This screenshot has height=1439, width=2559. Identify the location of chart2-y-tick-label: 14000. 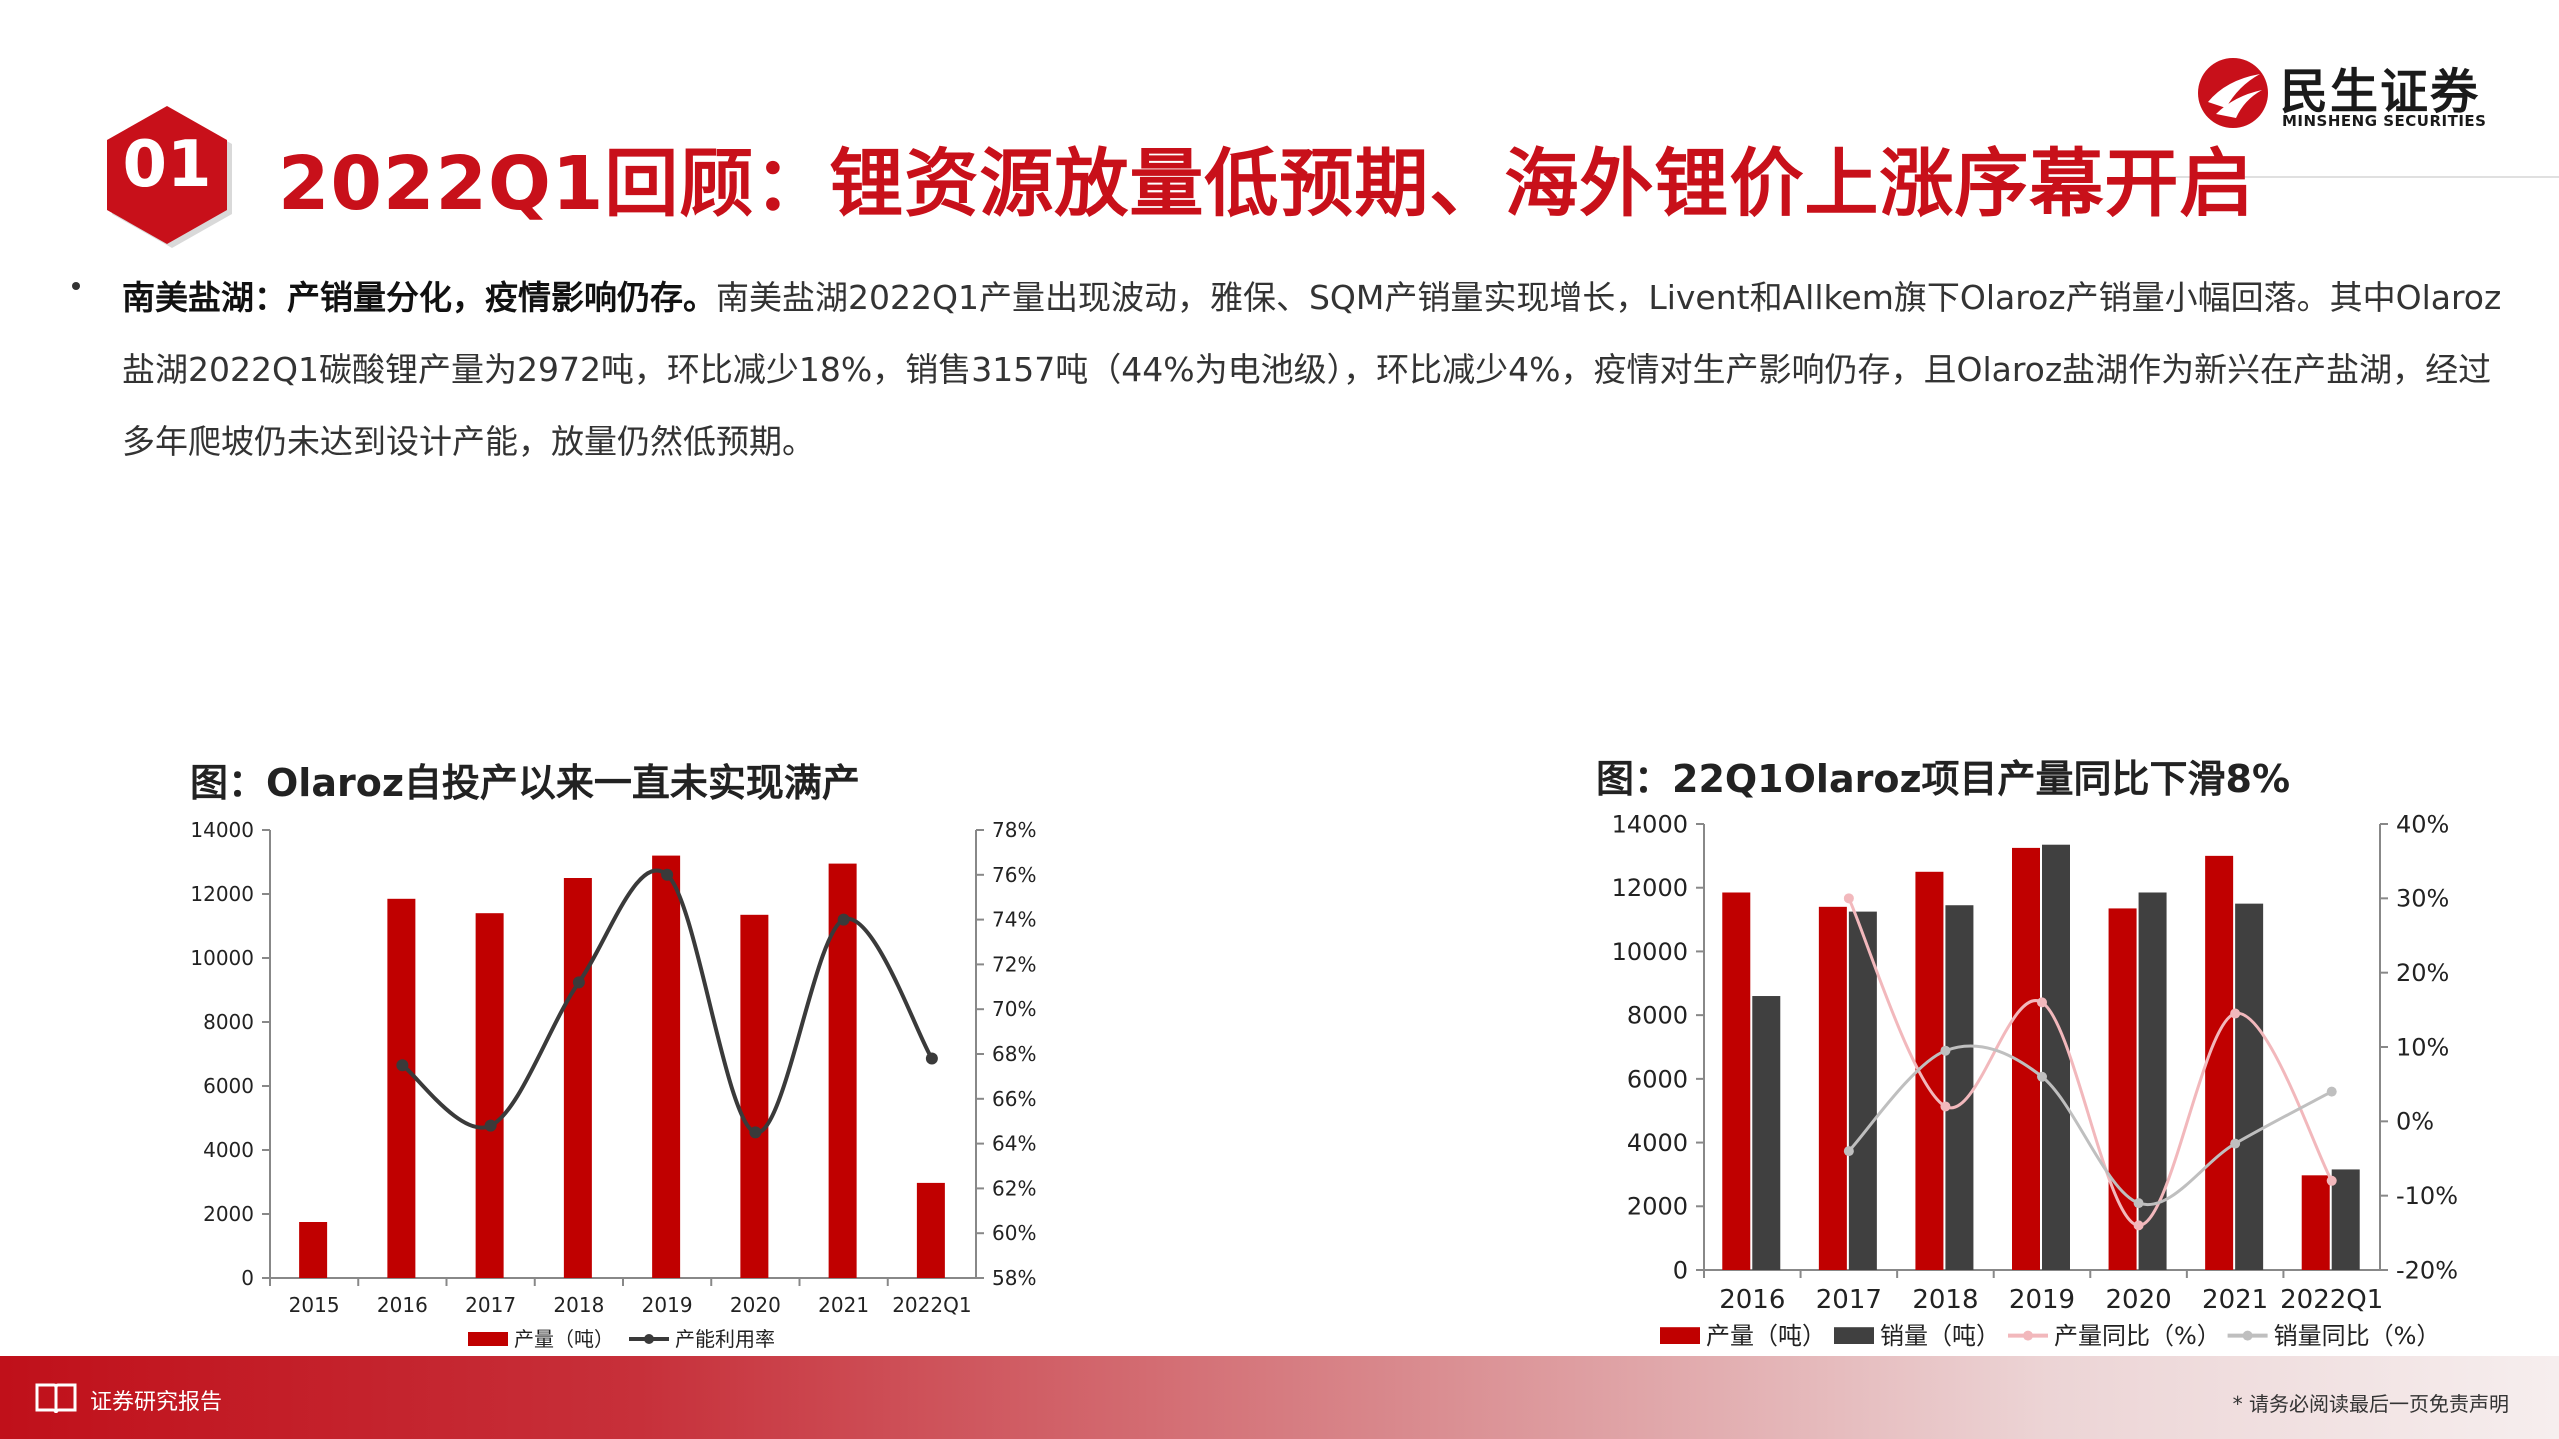
(1650, 824).